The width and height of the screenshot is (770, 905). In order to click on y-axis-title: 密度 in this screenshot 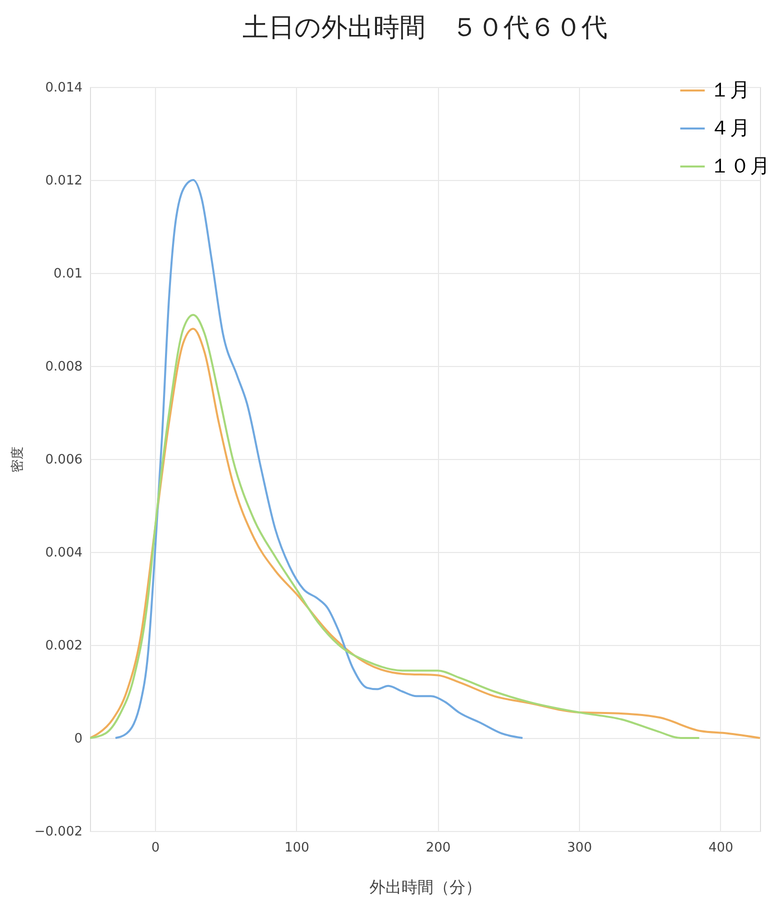, I will do `click(17, 459)`.